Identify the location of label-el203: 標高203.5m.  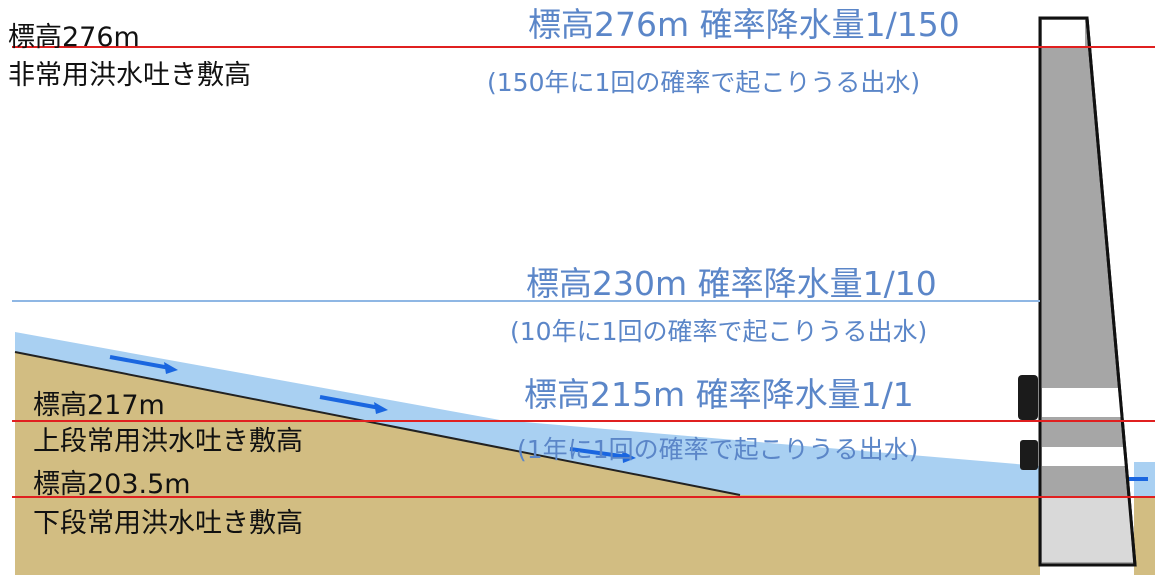
(112, 484).